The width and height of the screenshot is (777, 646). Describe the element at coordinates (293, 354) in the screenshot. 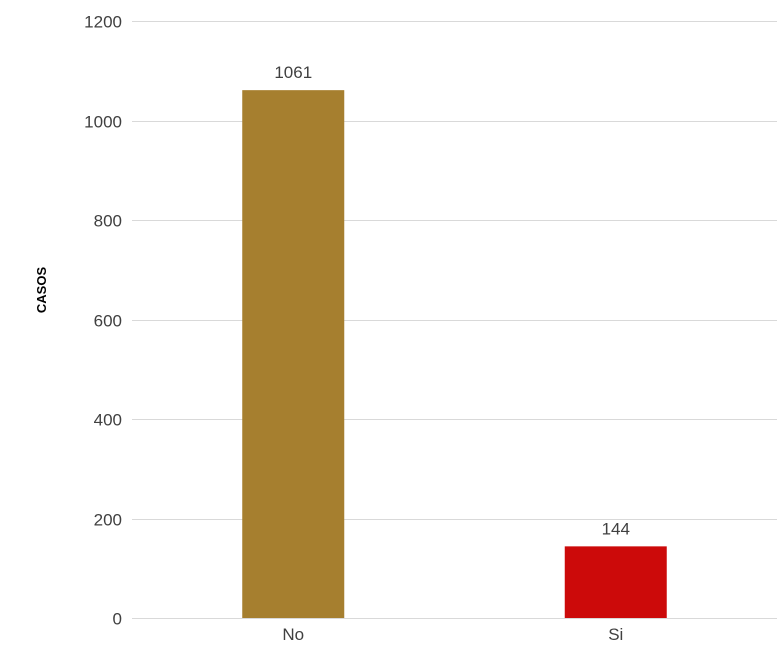

I see `bar-no` at that location.